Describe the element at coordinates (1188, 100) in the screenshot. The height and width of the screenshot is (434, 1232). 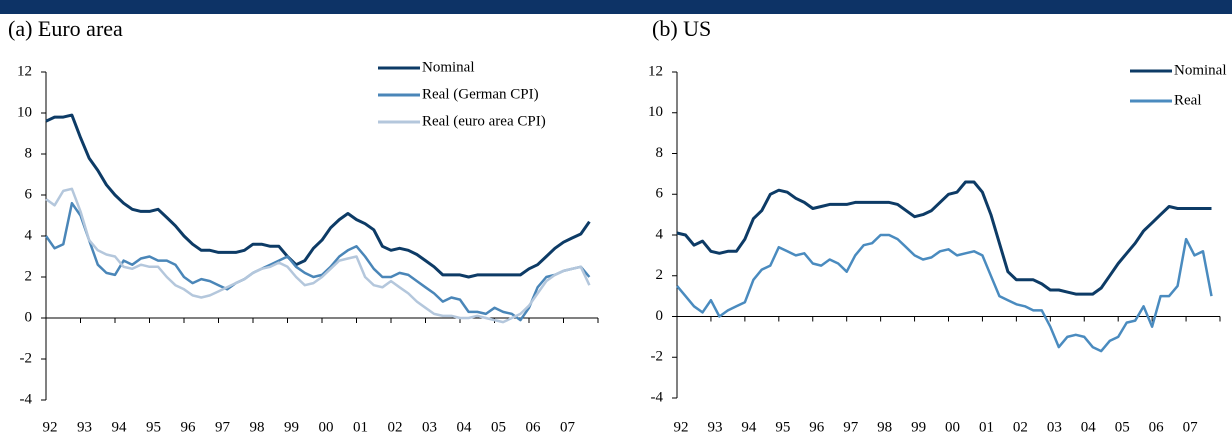
I see `legend-label: Real` at that location.